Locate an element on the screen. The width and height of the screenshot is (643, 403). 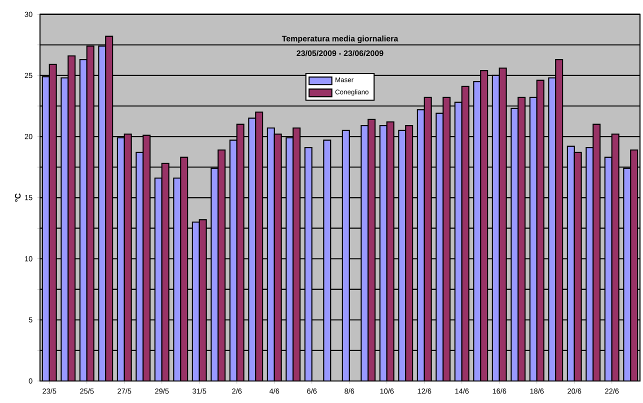
y-axis-title: °C is located at coordinates (17, 197).